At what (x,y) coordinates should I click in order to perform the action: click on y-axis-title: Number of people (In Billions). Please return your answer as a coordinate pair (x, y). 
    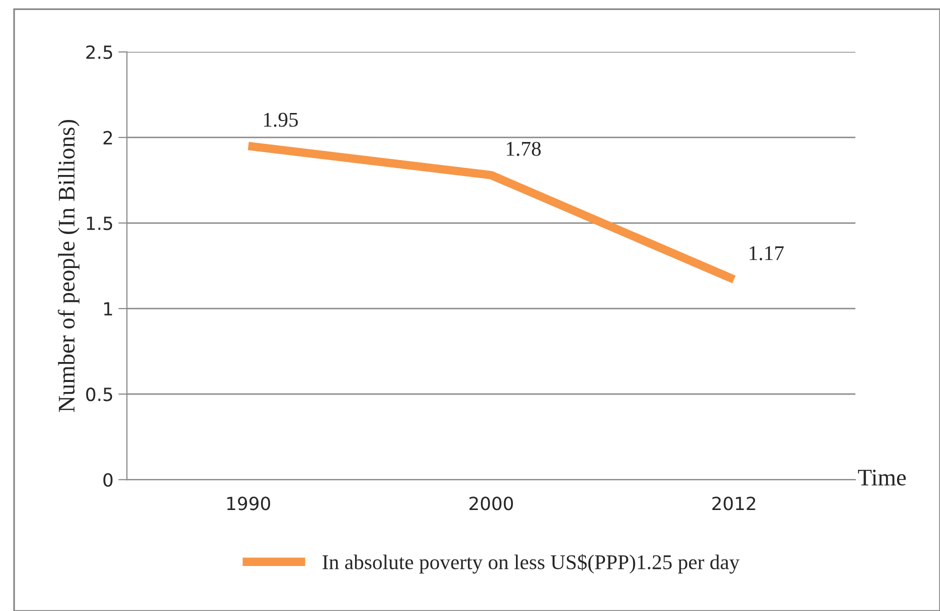
    Looking at the image, I should click on (69, 266).